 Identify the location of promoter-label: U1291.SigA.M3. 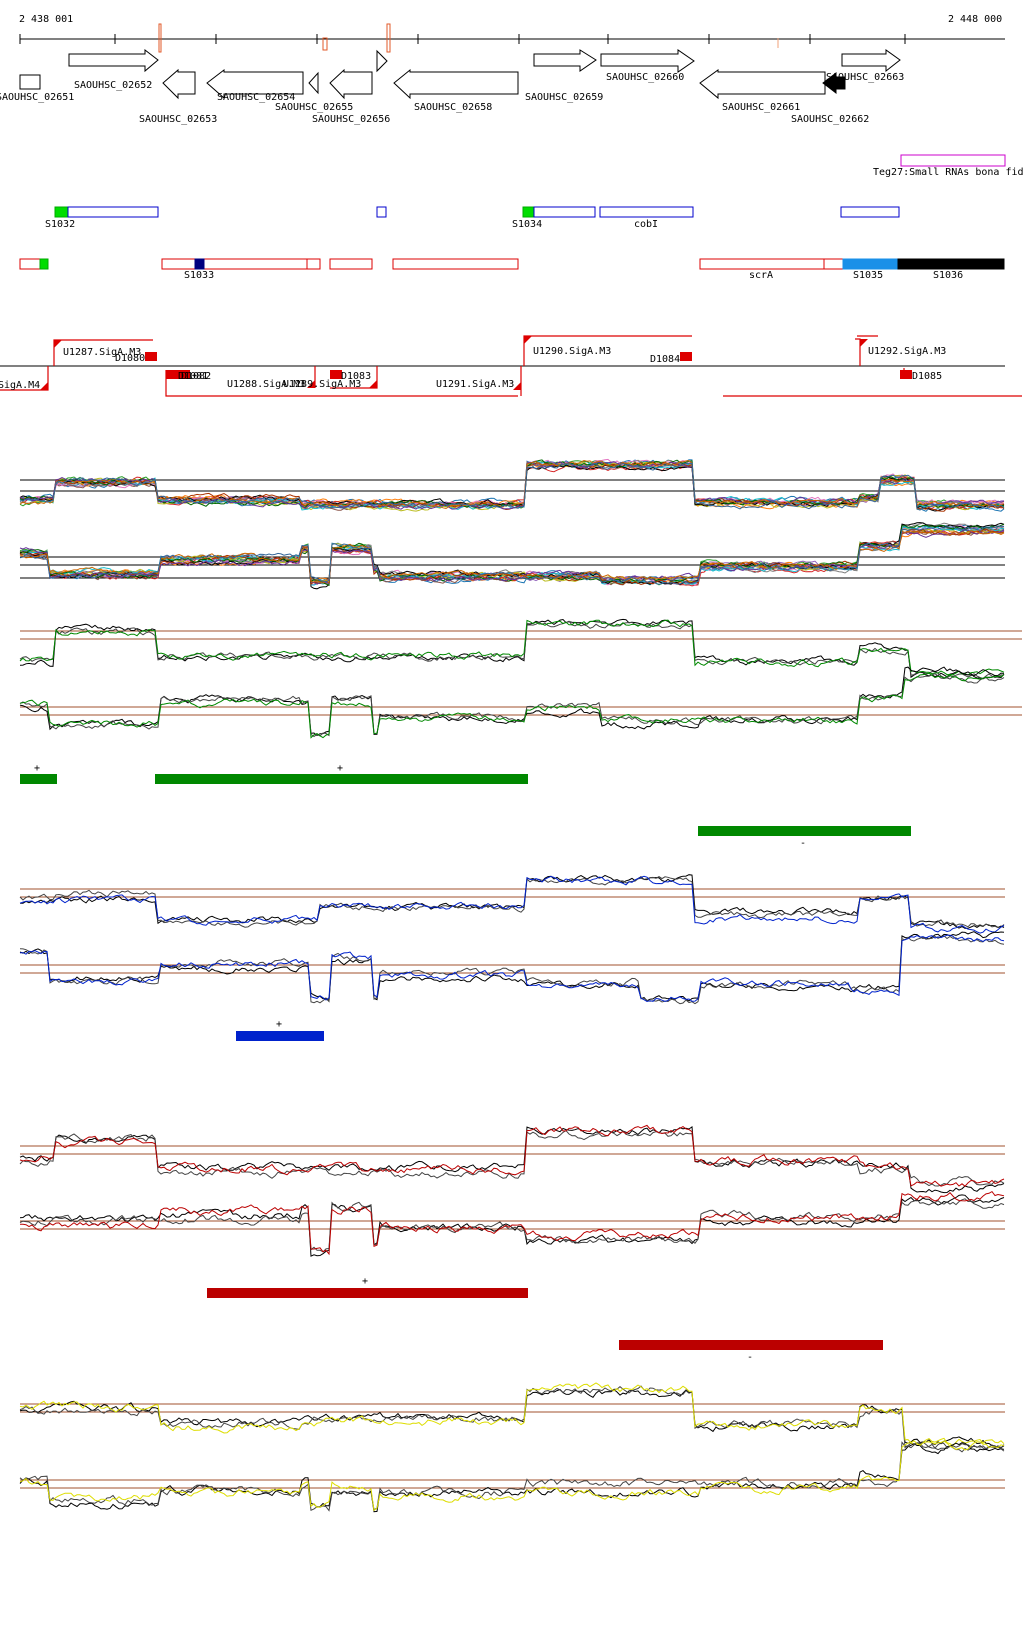
(475, 384).